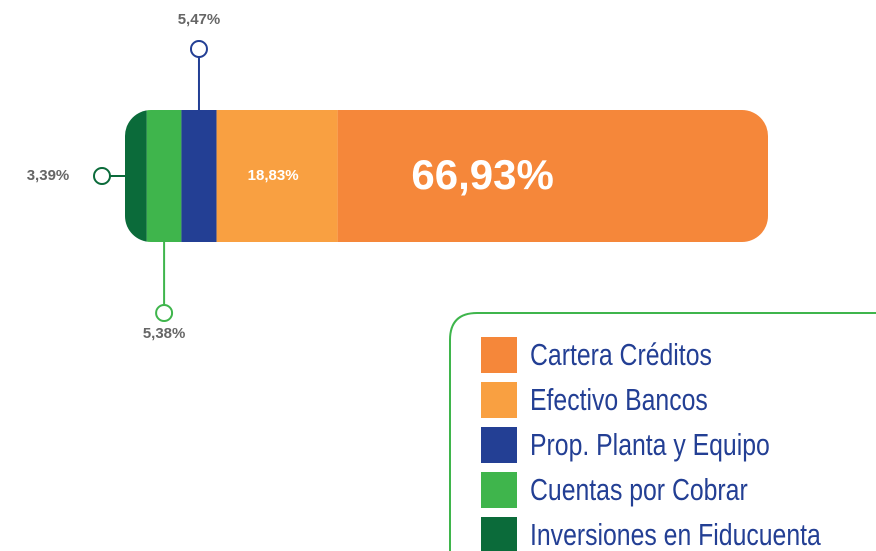 The width and height of the screenshot is (876, 551). I want to click on value-label: 66,93%, so click(482, 174).